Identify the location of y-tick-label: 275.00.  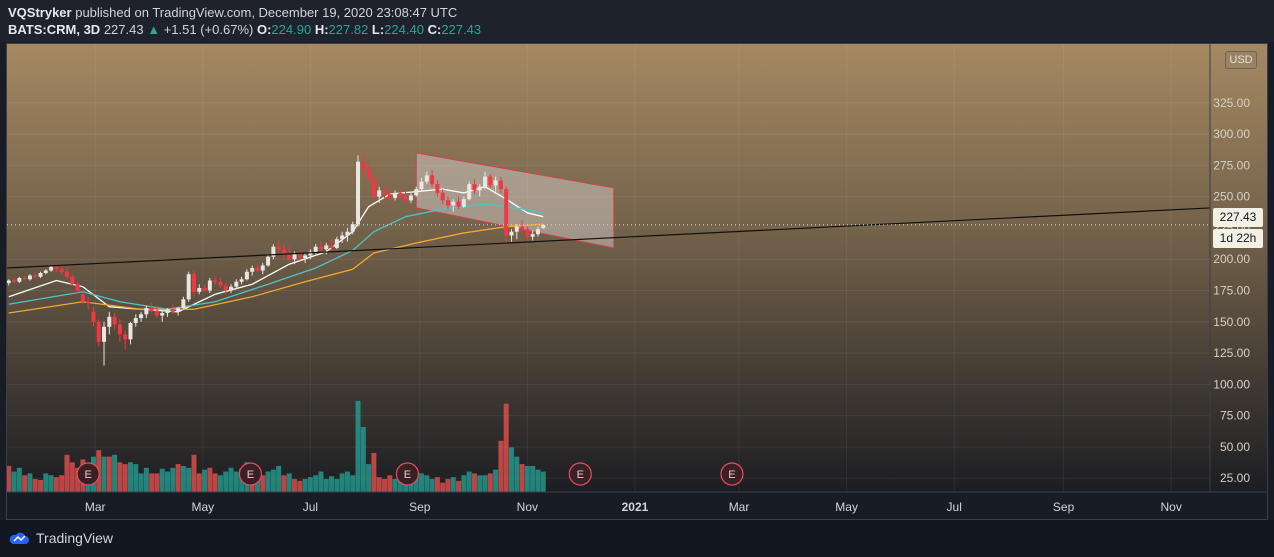
(1231, 165).